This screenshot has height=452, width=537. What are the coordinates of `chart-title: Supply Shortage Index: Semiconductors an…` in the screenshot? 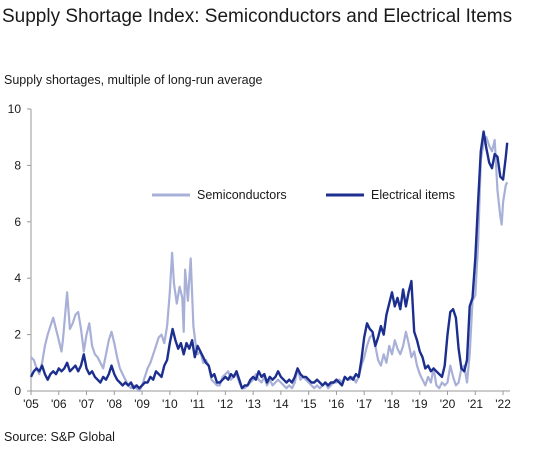 It's located at (257, 16).